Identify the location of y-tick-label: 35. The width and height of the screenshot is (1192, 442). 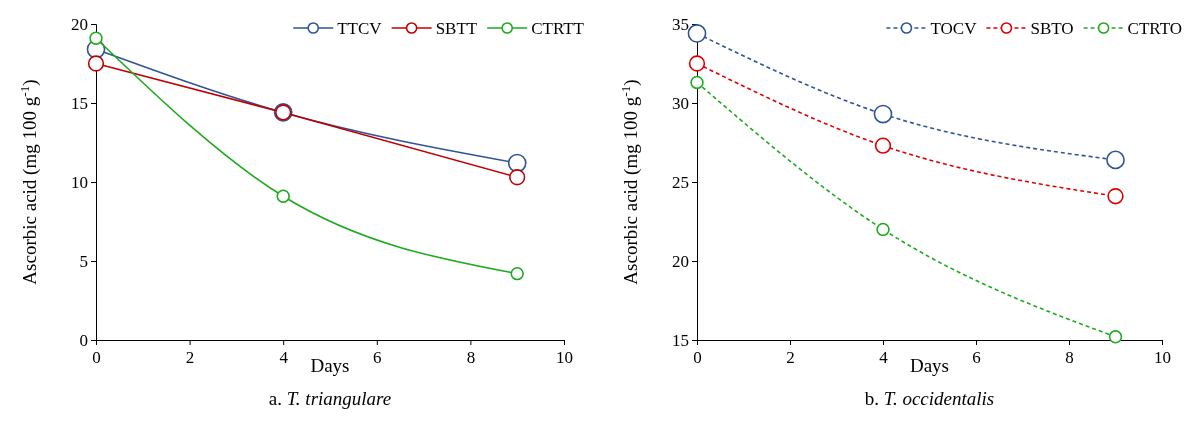
(680, 24).